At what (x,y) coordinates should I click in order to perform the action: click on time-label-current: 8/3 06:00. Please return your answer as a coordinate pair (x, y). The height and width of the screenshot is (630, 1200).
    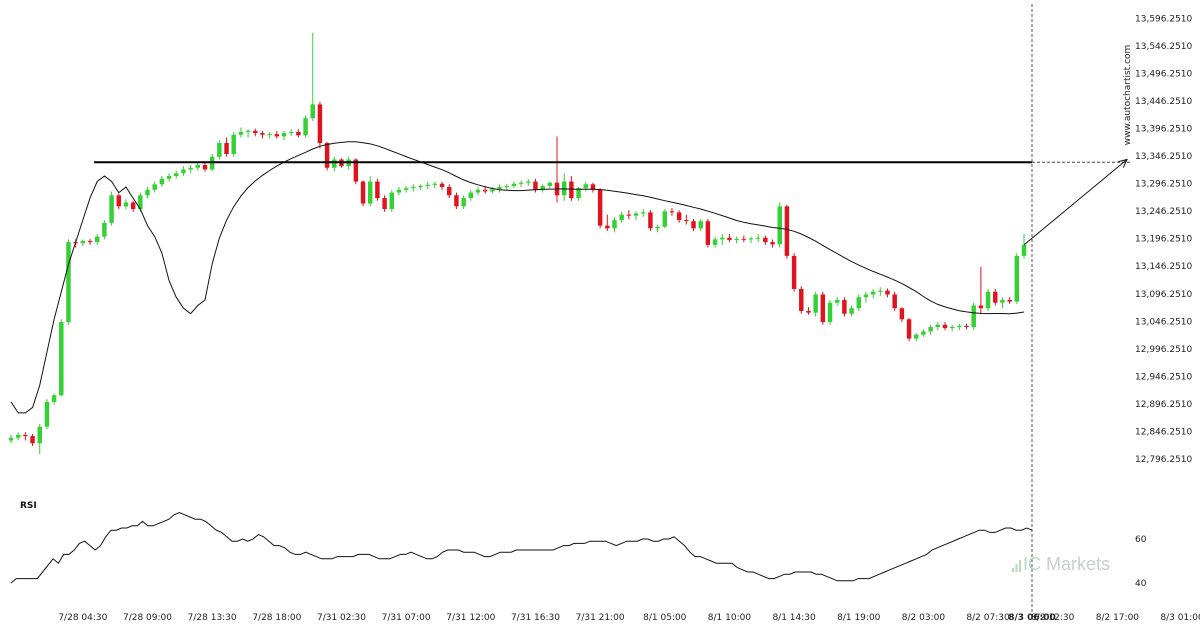
    Looking at the image, I should click on (1032, 618).